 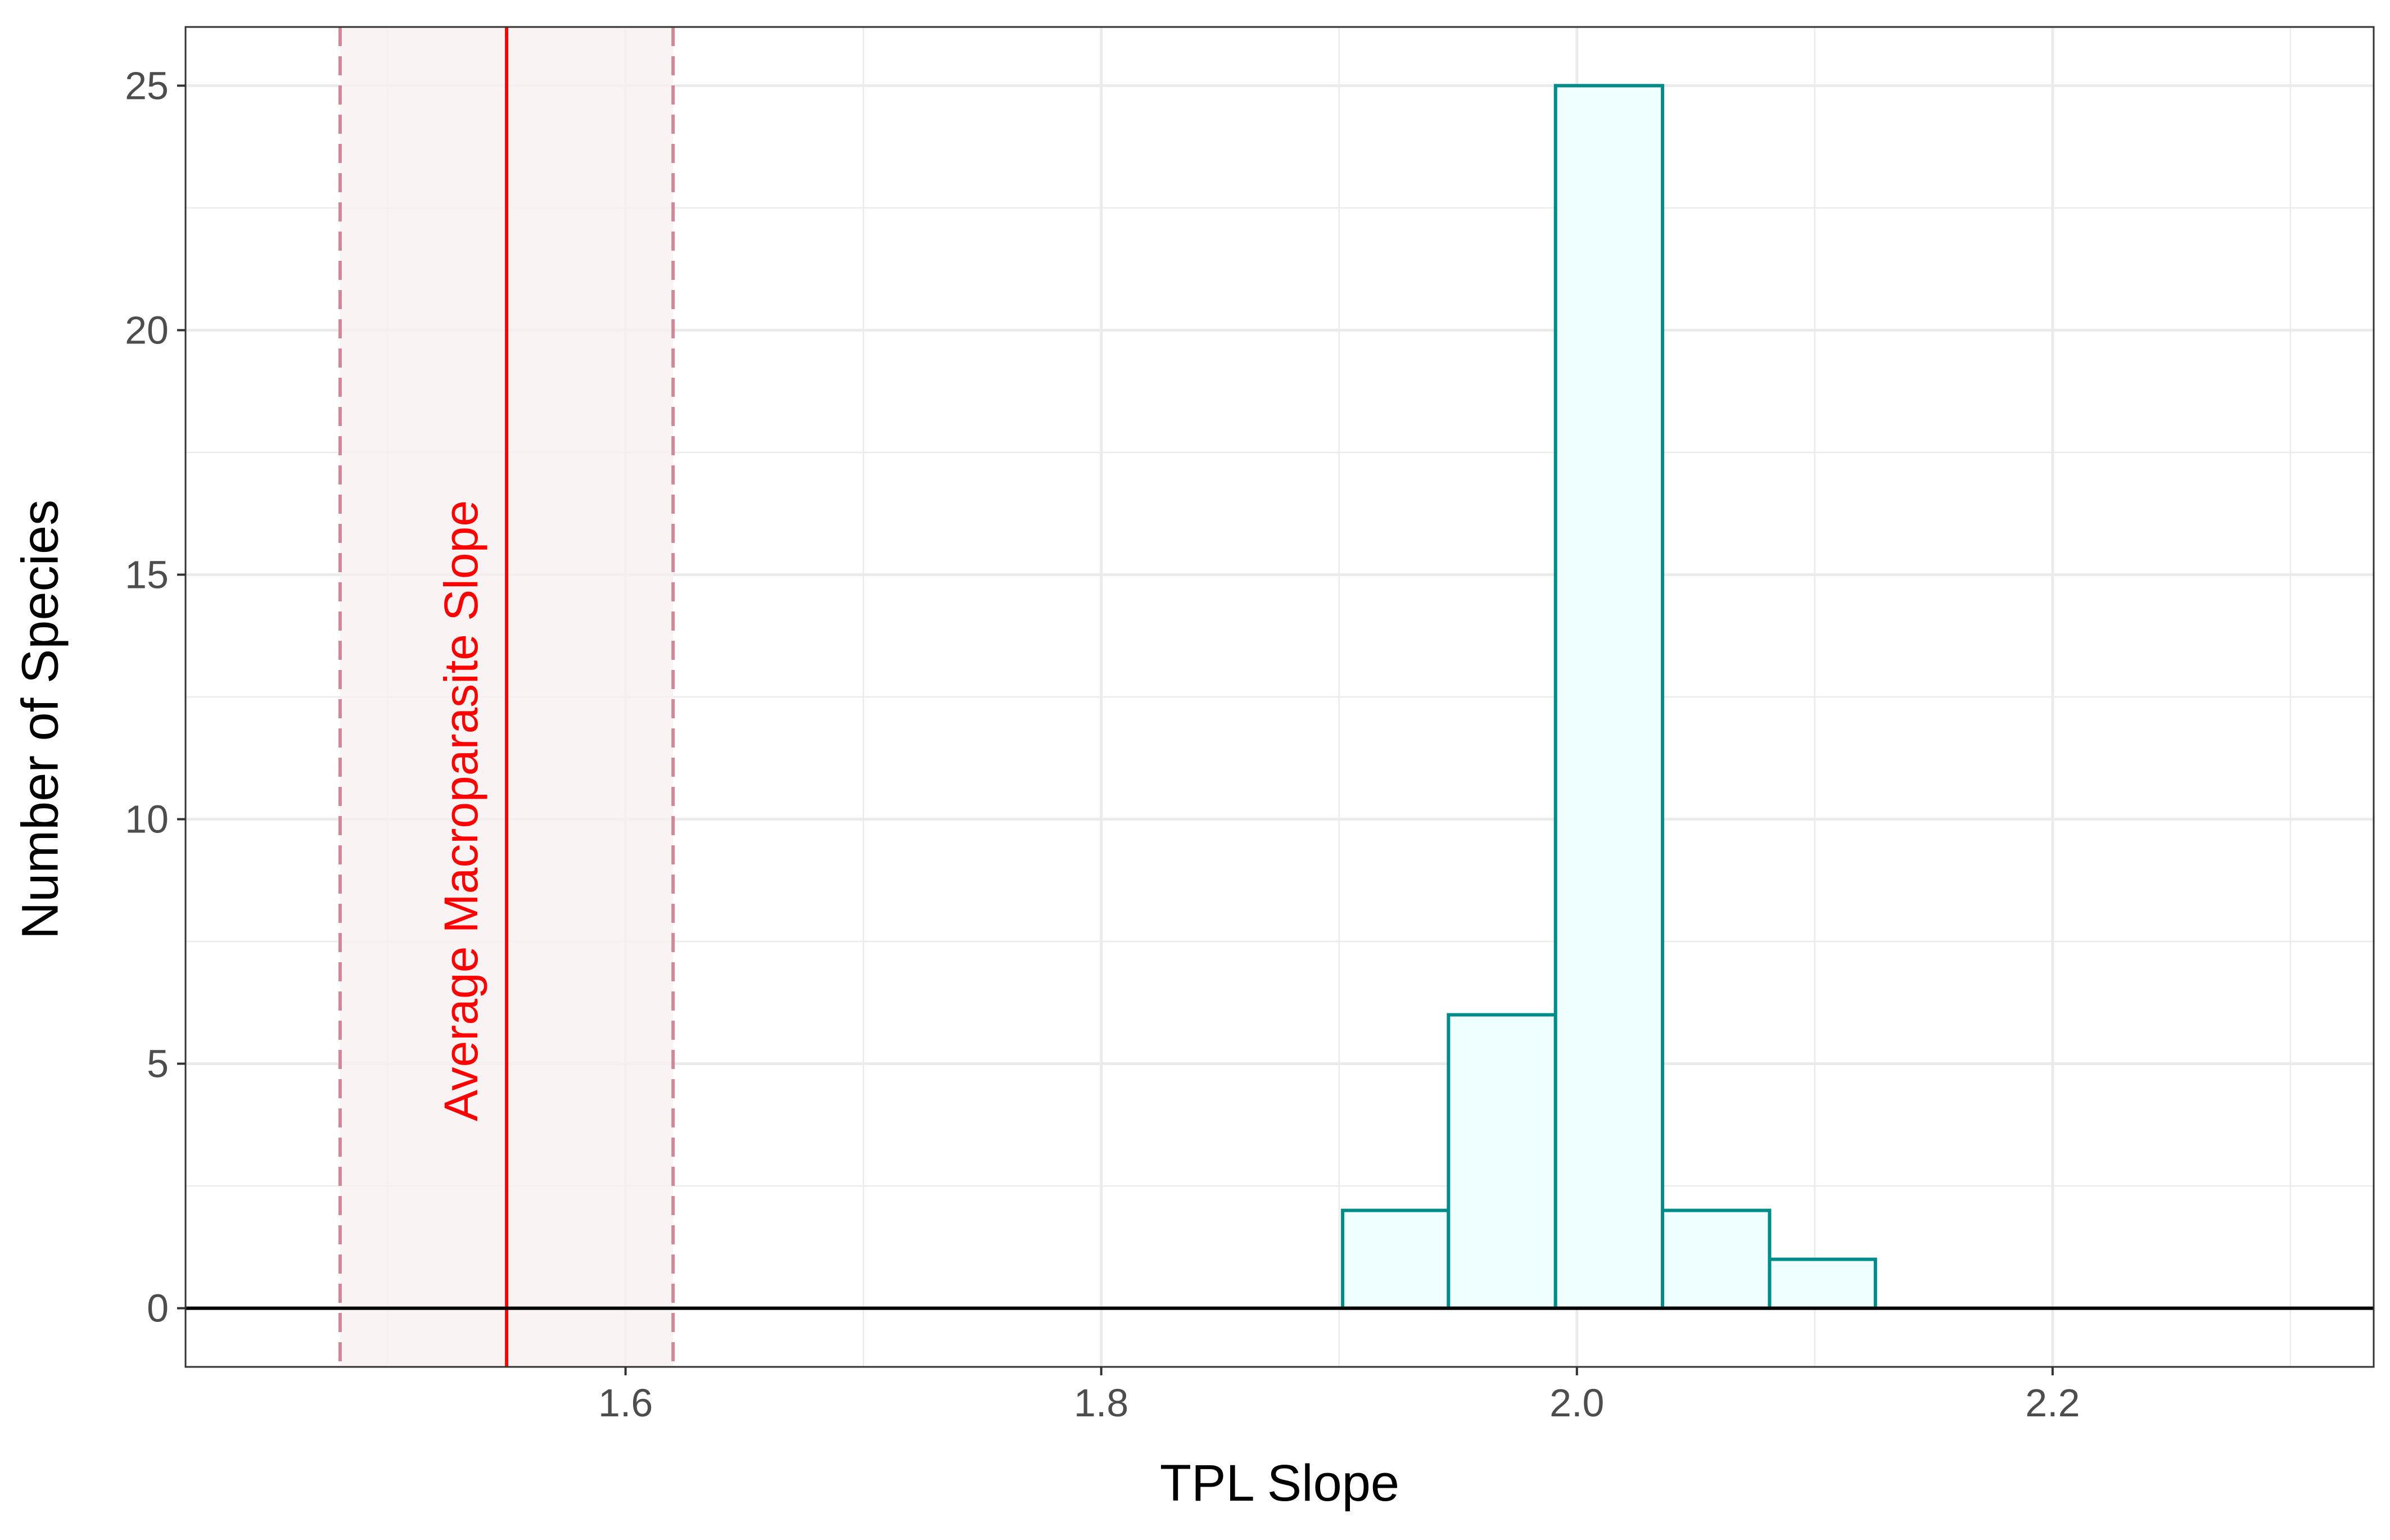 What do you see at coordinates (461, 810) in the screenshot?
I see `reference-line-label: Average Macroparasite Slope` at bounding box center [461, 810].